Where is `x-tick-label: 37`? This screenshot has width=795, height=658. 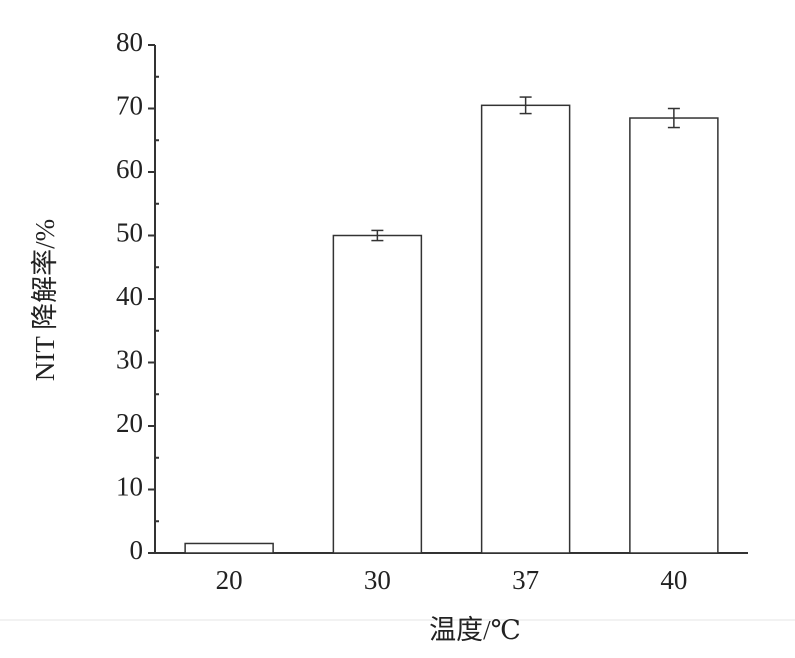 x-tick-label: 37 is located at coordinates (525, 580).